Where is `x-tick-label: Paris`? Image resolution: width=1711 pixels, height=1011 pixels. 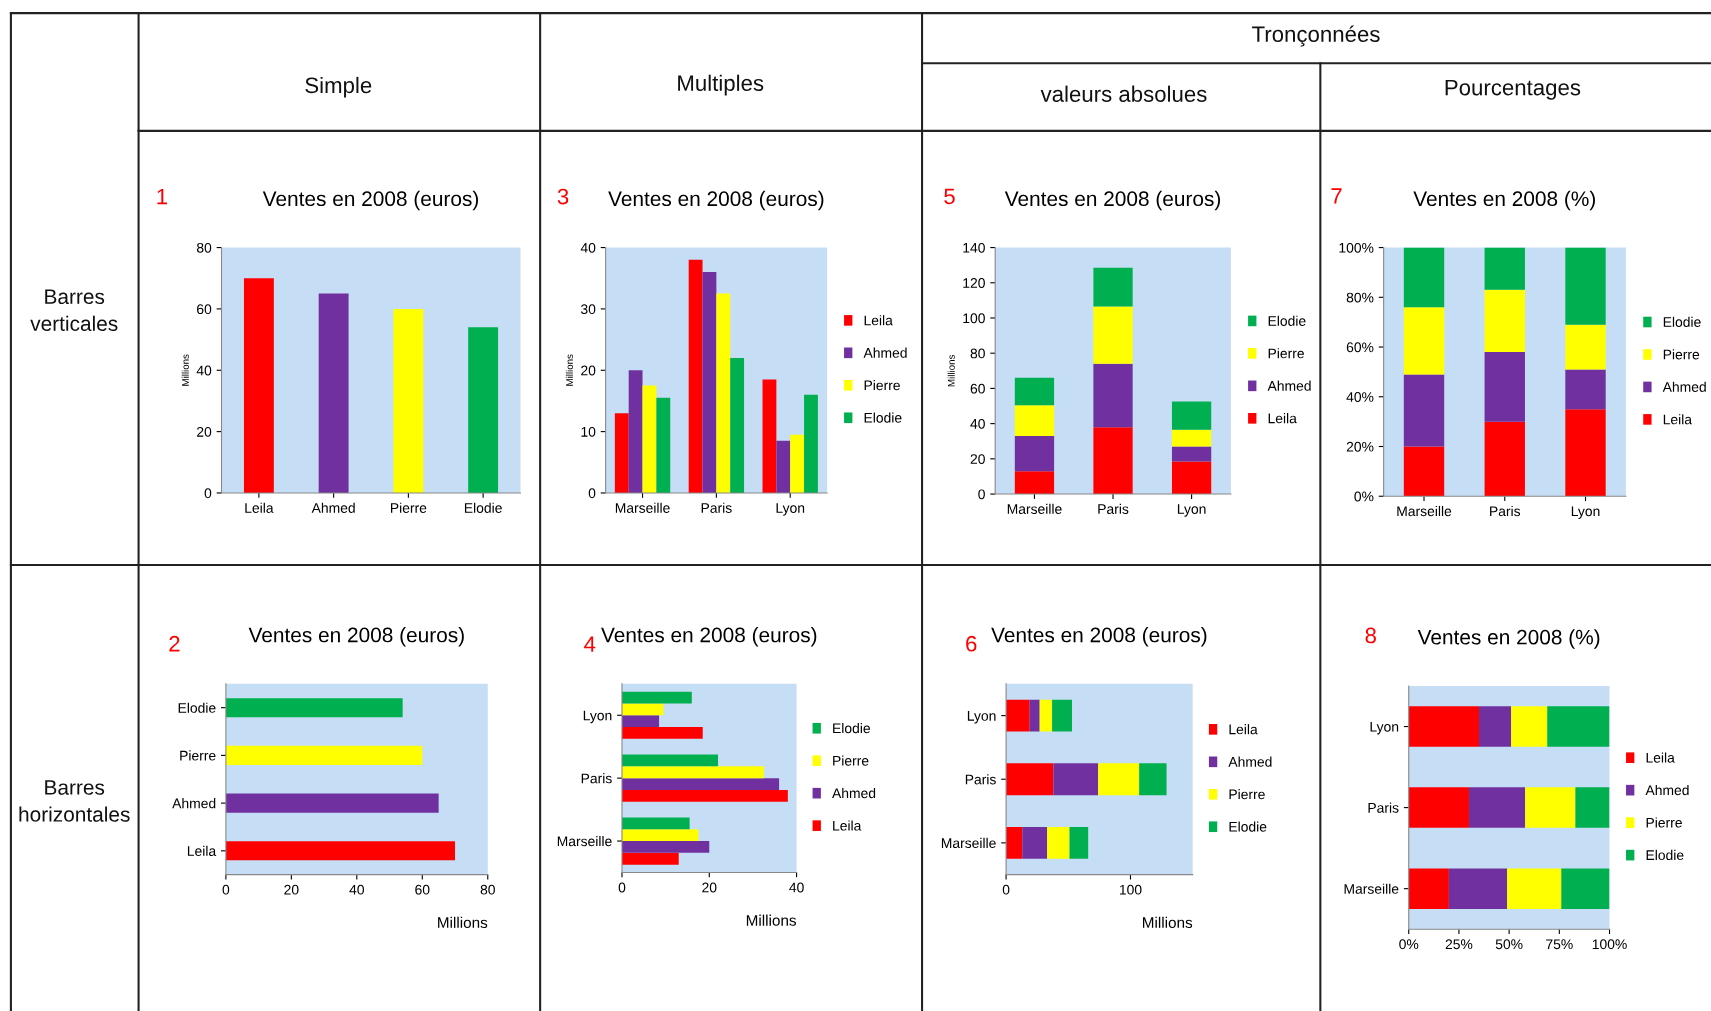 x-tick-label: Paris is located at coordinates (1505, 511).